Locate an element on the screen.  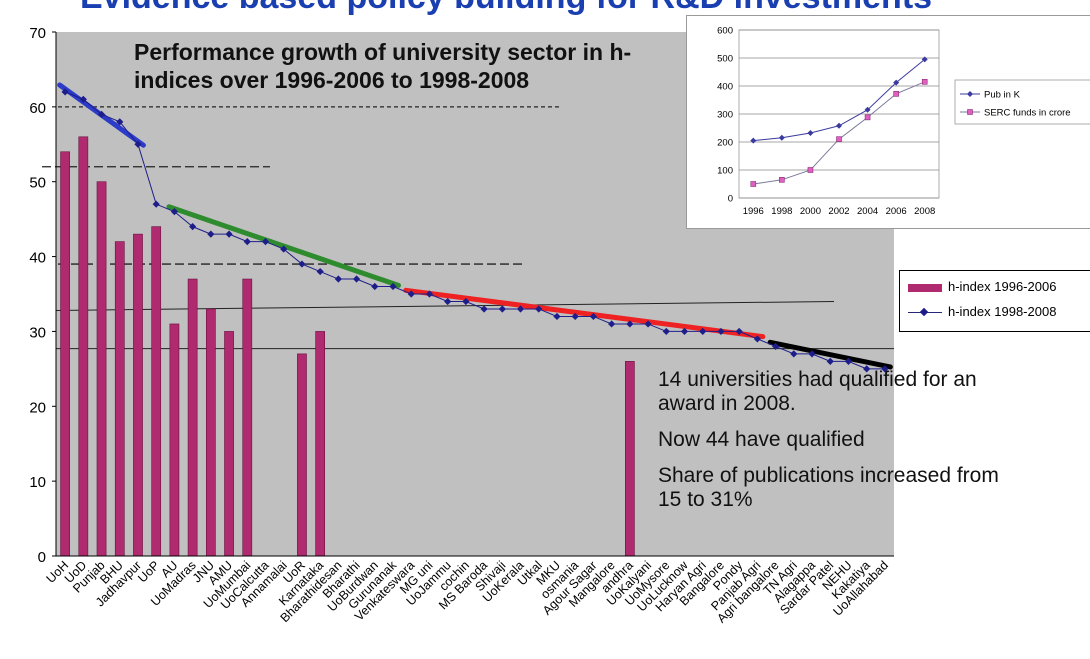
y-tick-label: 70 is located at coordinates (37, 33).